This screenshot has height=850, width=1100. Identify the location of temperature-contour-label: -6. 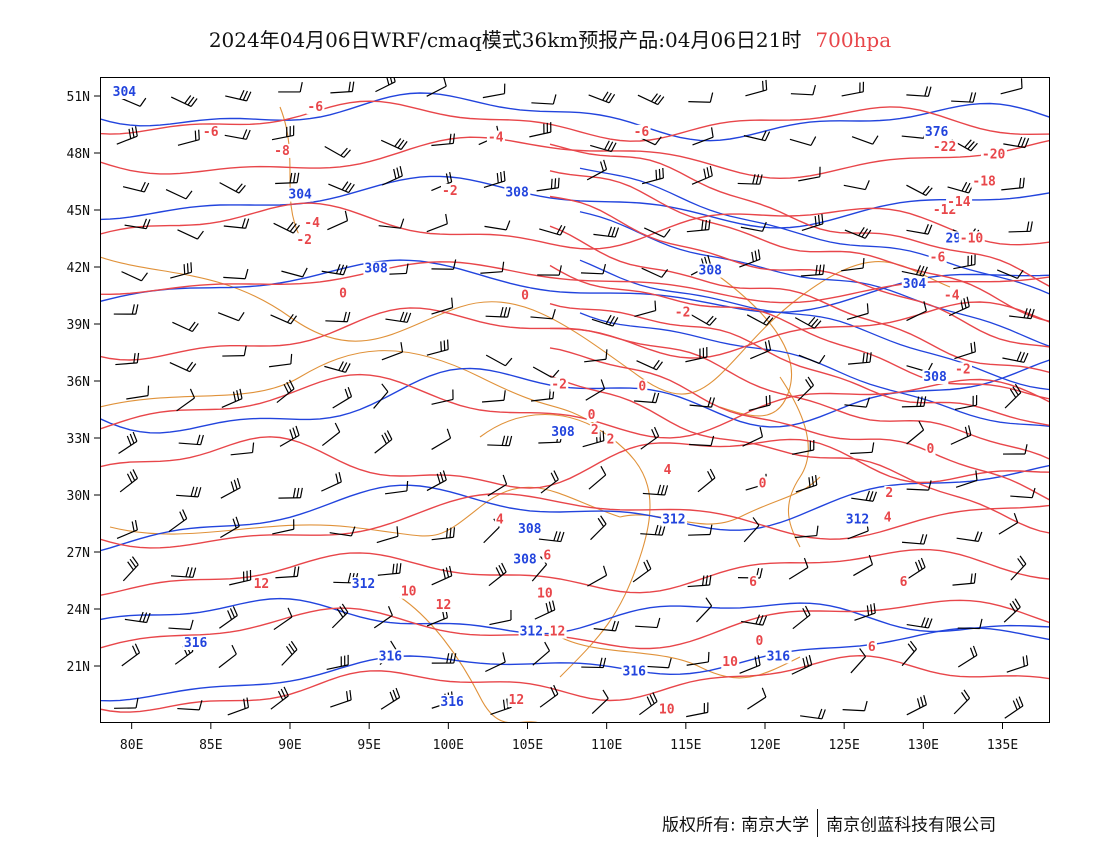
(642, 132).